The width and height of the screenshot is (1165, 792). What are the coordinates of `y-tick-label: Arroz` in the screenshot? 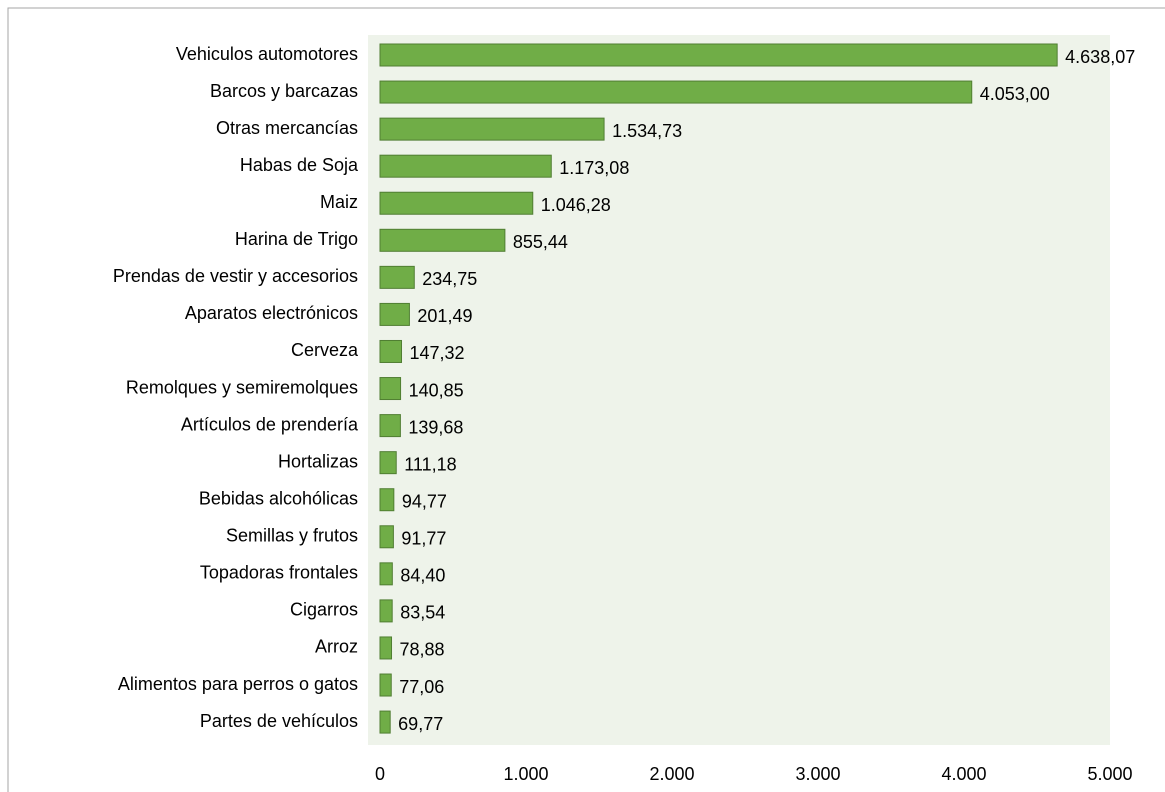 It's located at (336, 647).